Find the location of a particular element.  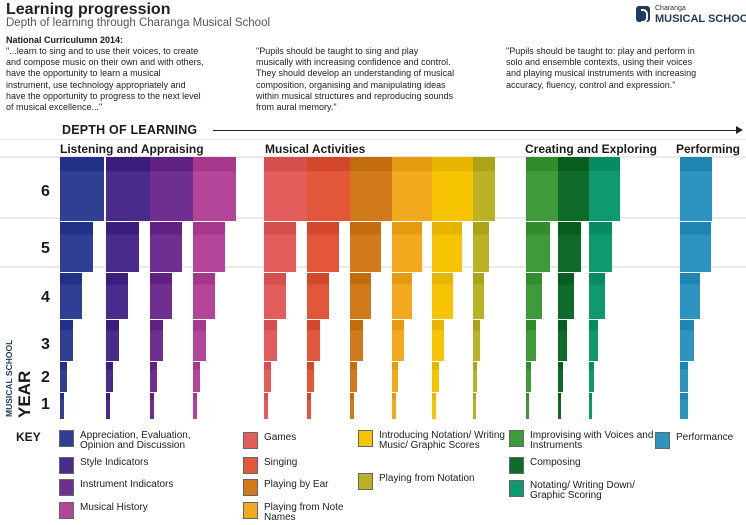

depth-of-learning-label: DEPTH OF LEARNING is located at coordinates (130, 130).